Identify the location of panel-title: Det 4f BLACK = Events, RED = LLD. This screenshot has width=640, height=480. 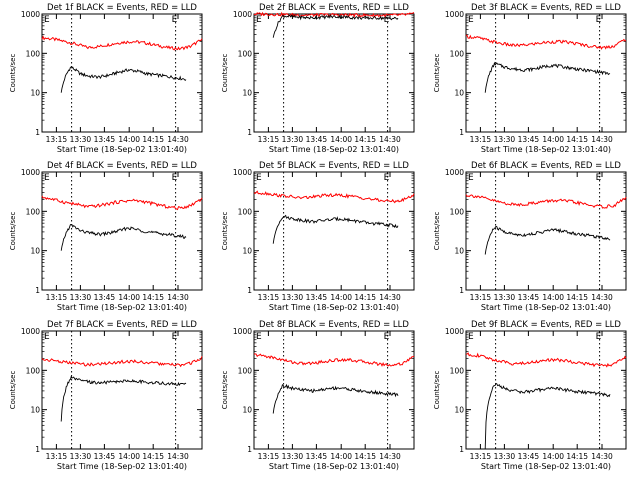
(122, 166).